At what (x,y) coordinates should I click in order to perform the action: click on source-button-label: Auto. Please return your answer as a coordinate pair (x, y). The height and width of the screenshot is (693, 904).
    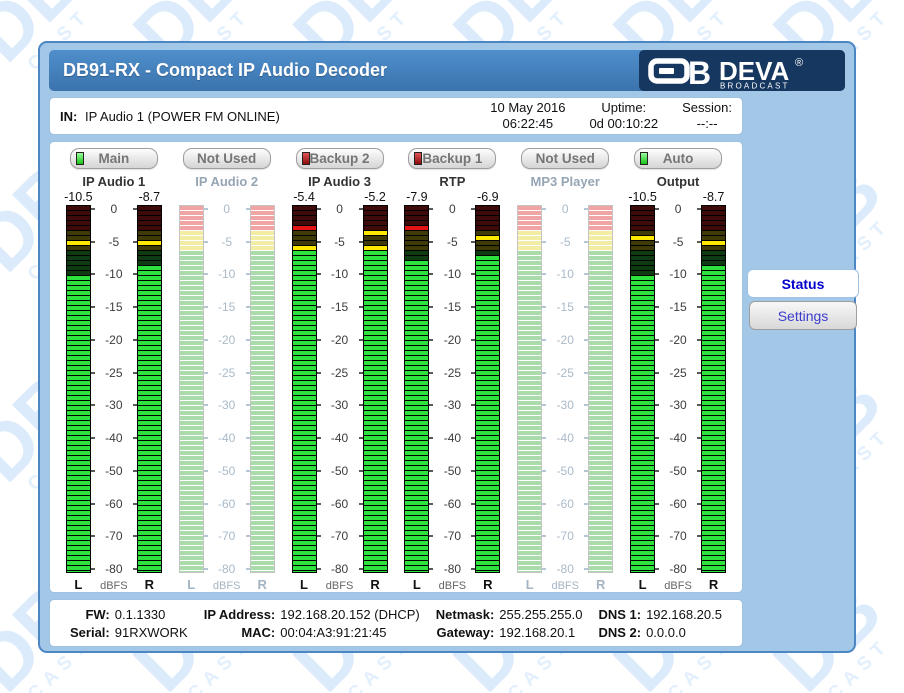
    Looking at the image, I should click on (678, 158).